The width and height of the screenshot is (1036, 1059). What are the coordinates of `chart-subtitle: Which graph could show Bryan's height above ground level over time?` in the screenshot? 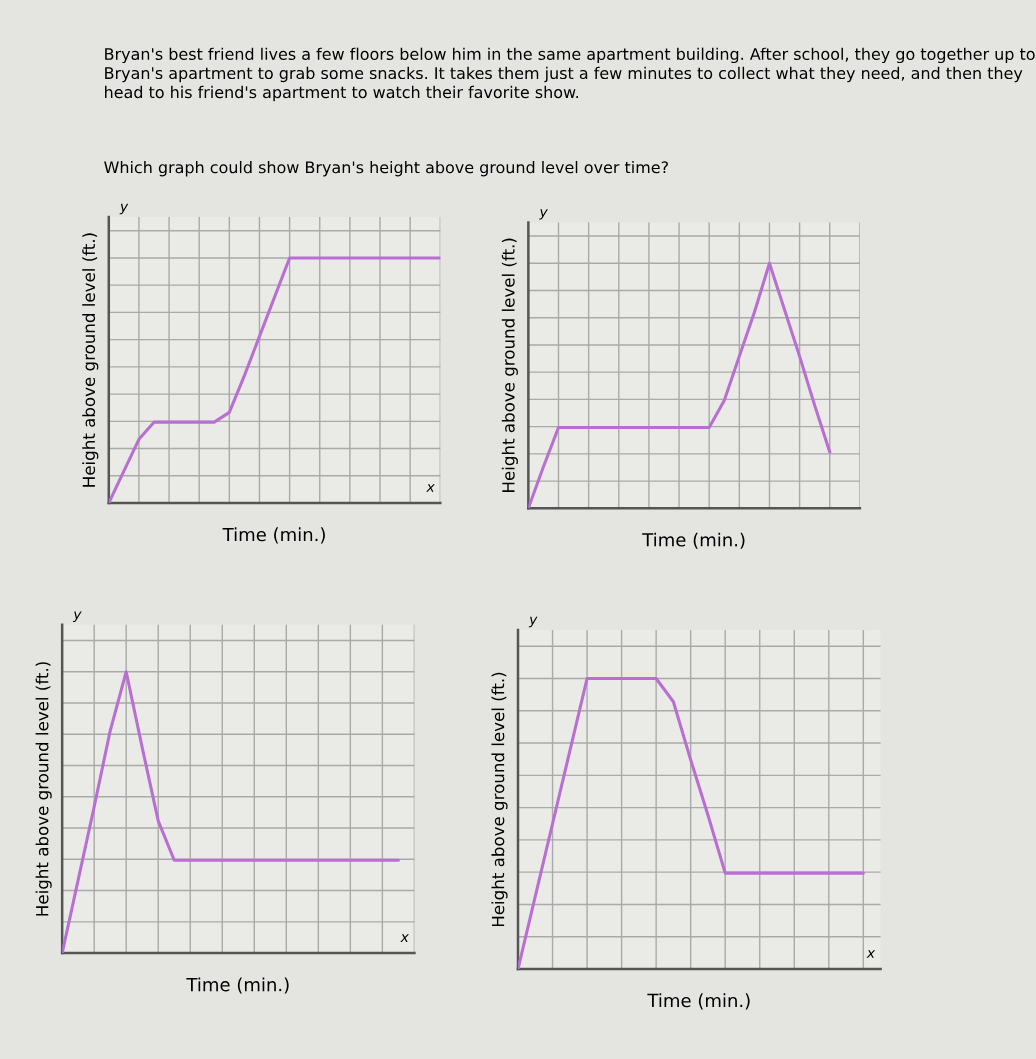 It's located at (386, 168).